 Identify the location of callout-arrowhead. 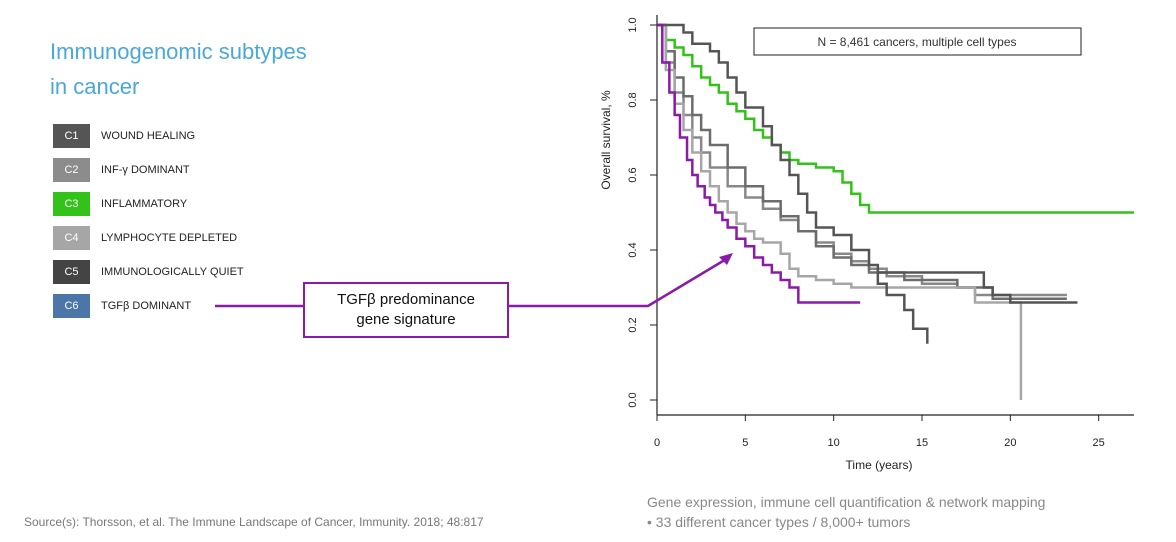
(726, 259).